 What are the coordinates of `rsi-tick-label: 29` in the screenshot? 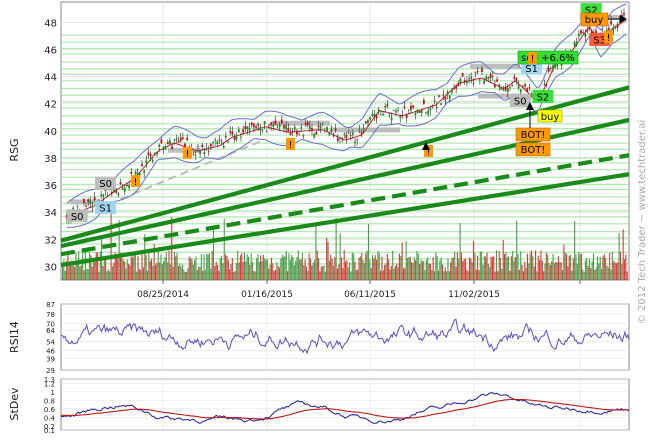 It's located at (50, 371).